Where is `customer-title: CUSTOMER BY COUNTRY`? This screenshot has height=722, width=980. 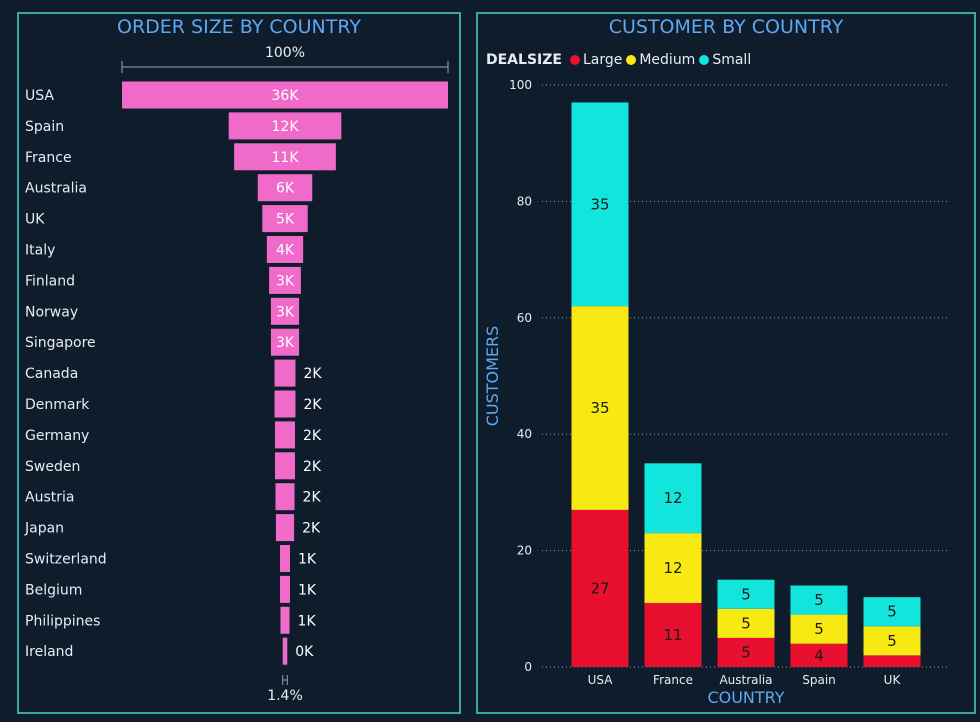
customer-title: CUSTOMER BY COUNTRY is located at coordinates (726, 27).